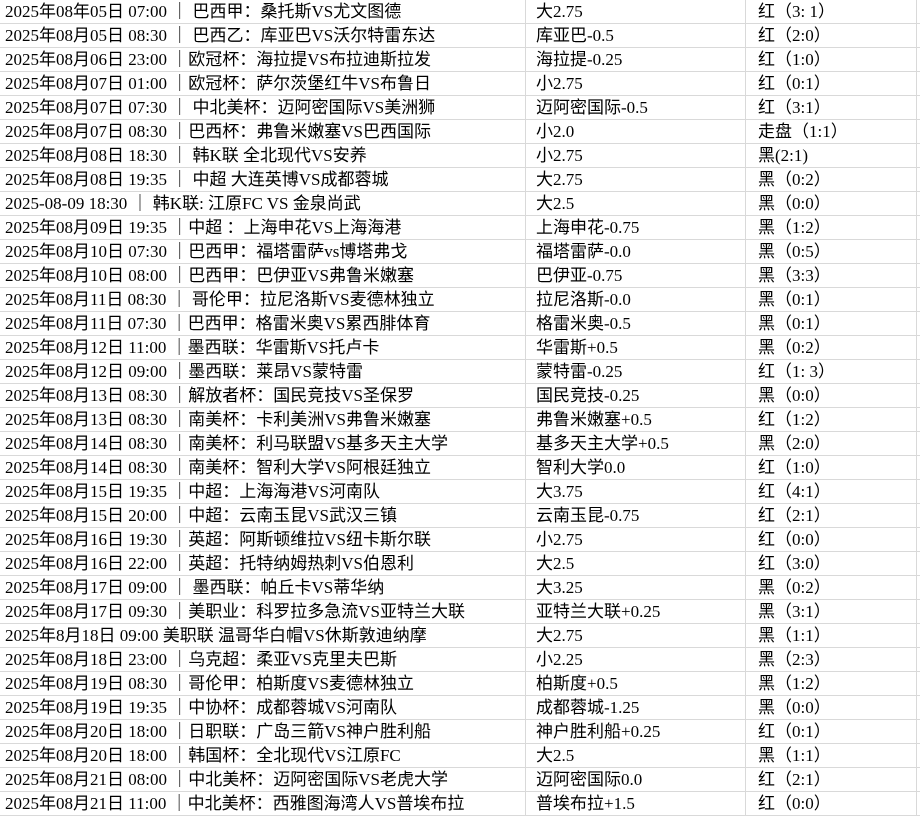 The height and width of the screenshot is (817, 920). Describe the element at coordinates (831, 371) in the screenshot. I see `result-cell: 红（1: 3）` at that location.